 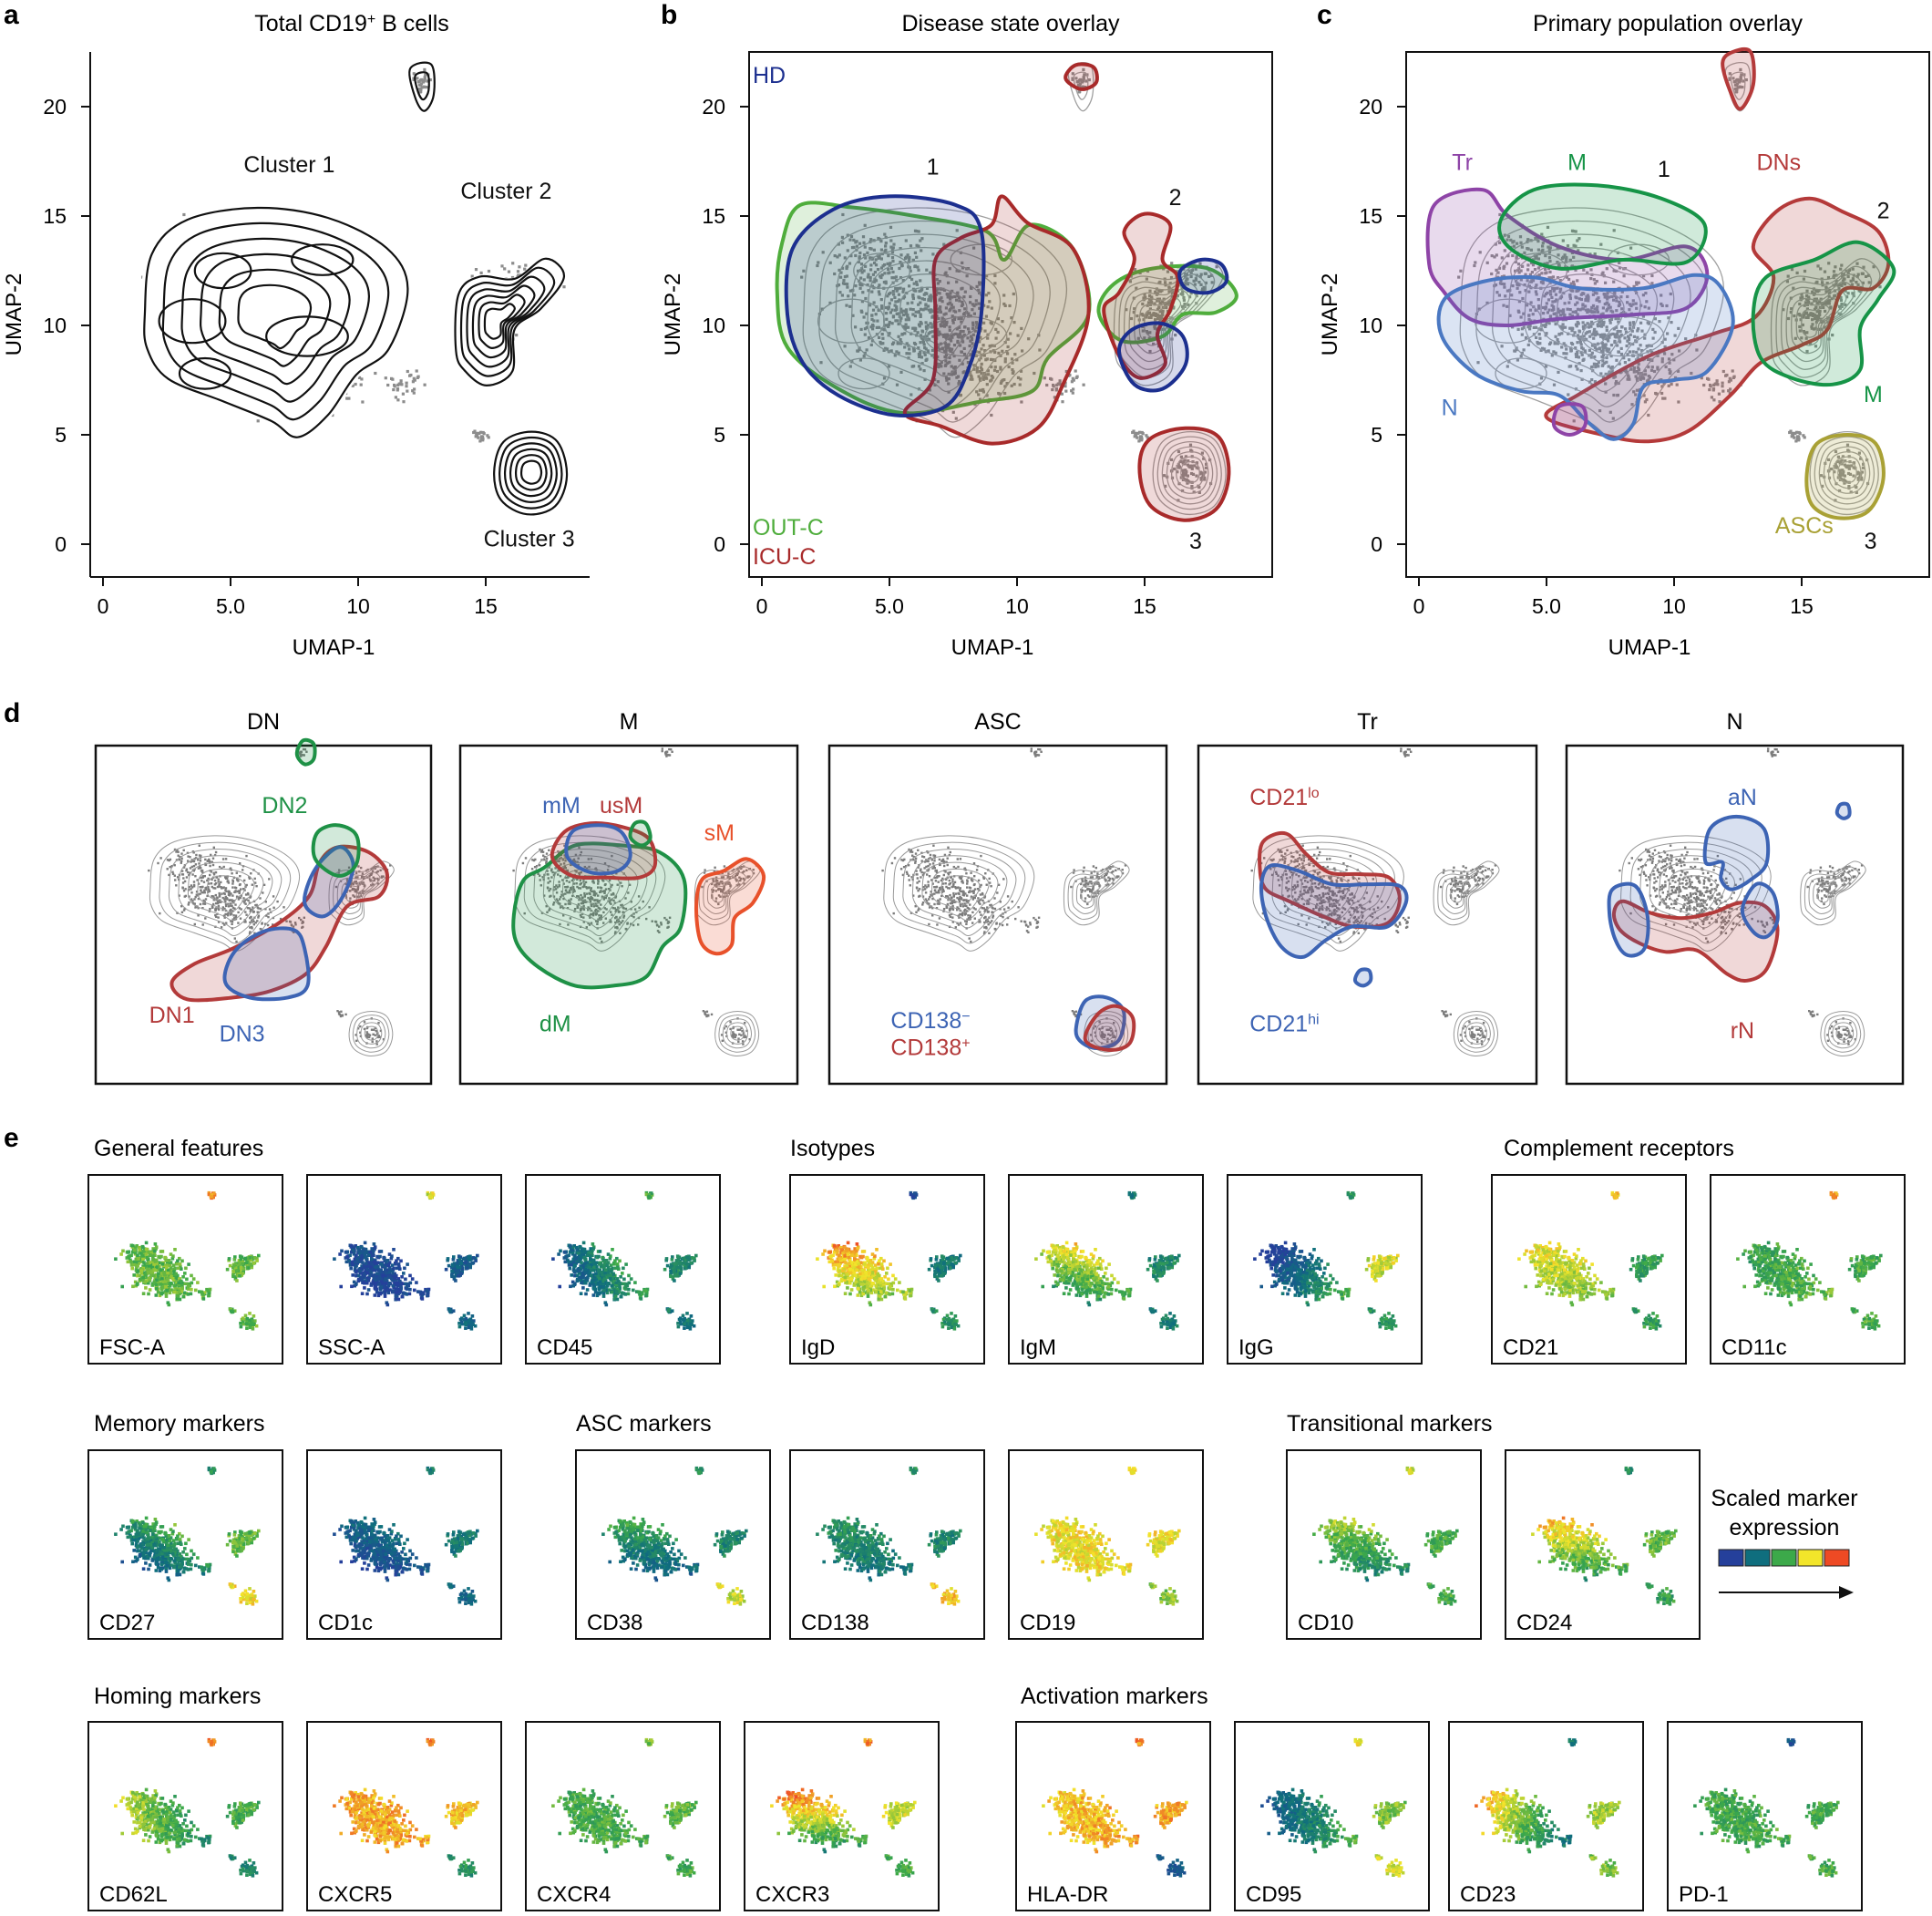 I want to click on x-axis-label: UMAP-1, so click(x=1649, y=647).